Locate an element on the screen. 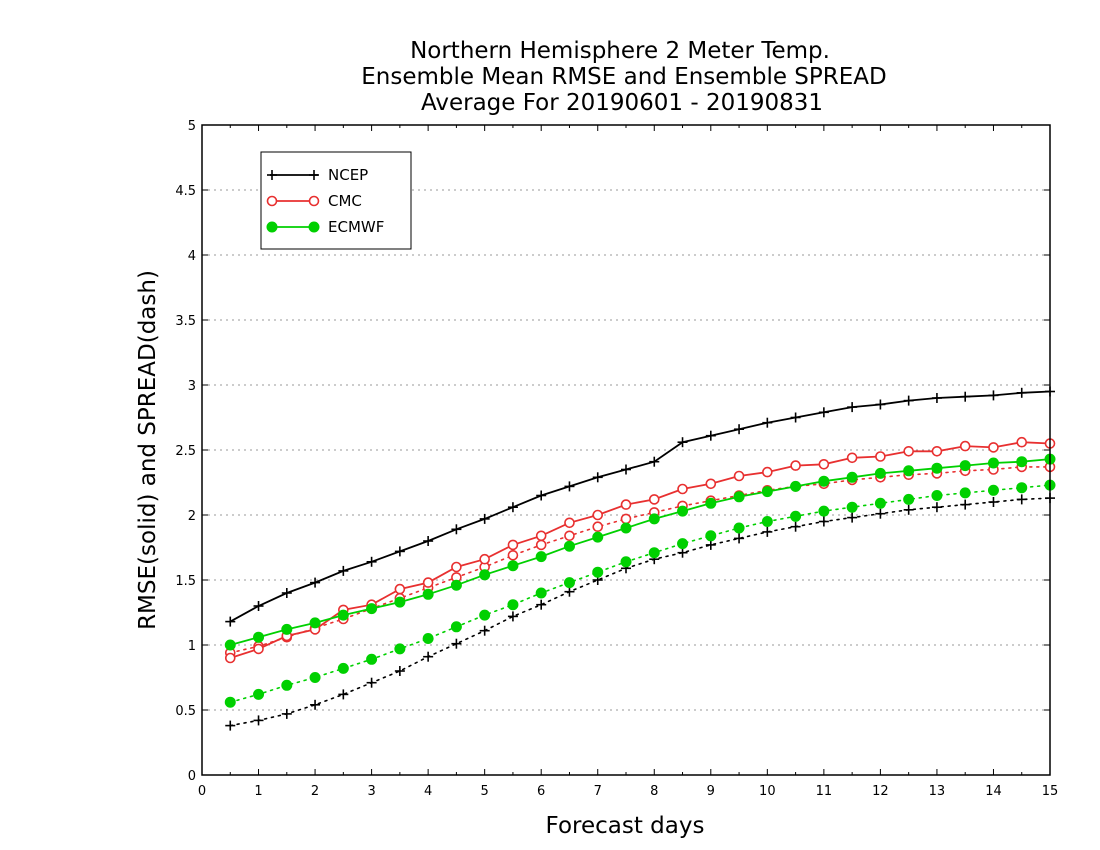  x-tick-label: 3 is located at coordinates (371, 791).